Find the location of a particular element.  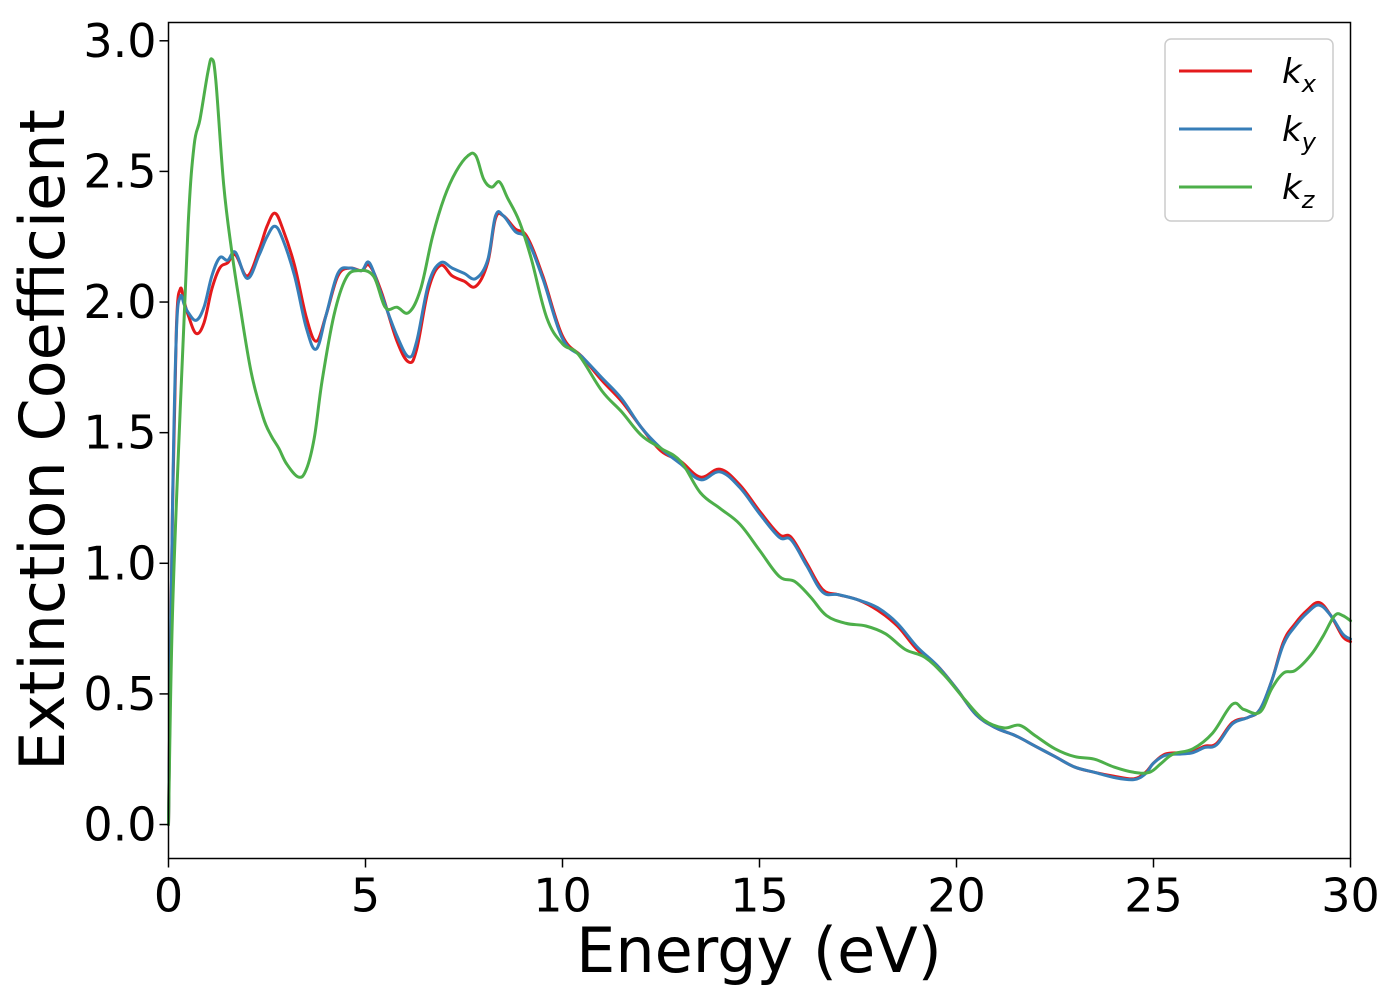

y-tick-label: 2.5 is located at coordinates (119, 171).